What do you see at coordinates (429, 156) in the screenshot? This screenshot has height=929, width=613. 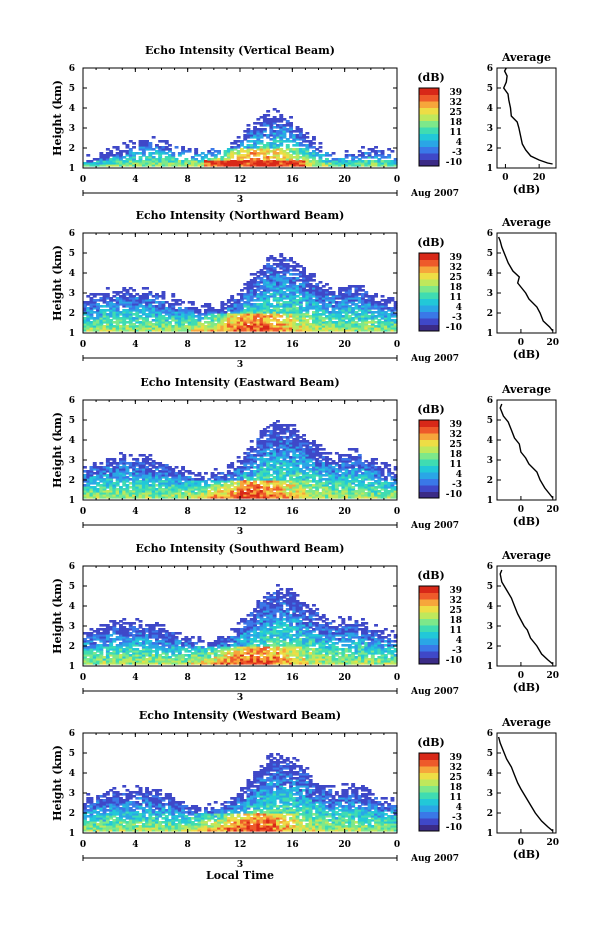 I see `colorbar-swatch` at bounding box center [429, 156].